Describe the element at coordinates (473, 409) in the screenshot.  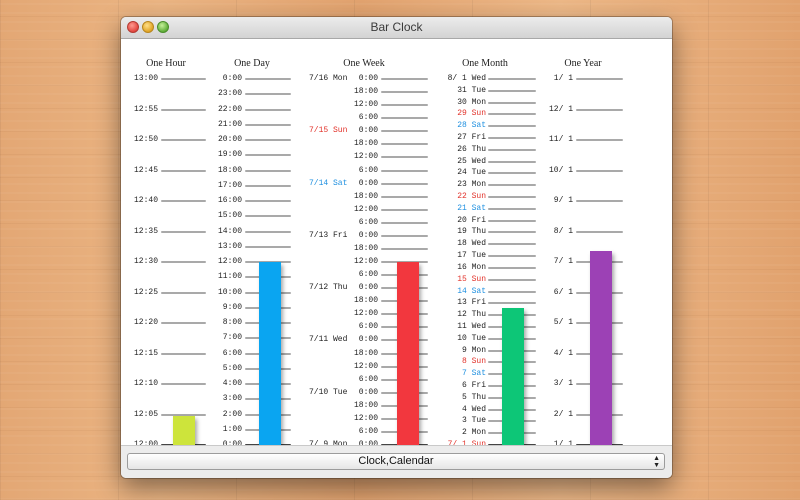
I see `tick-label-month: 4 Wed` at that location.